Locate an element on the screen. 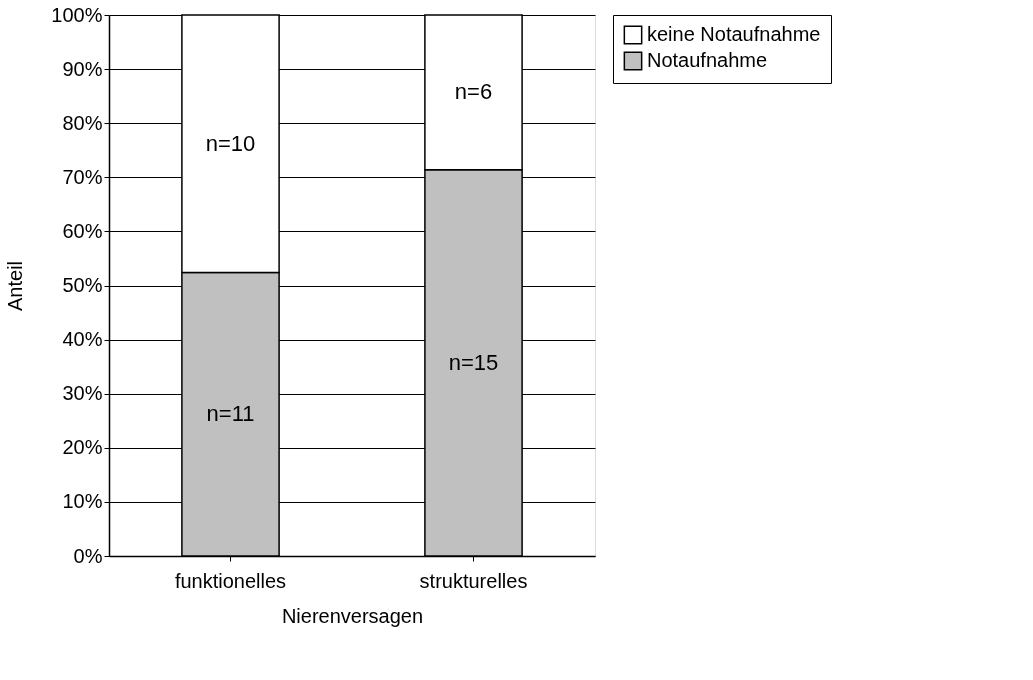  annotation: n=6 is located at coordinates (473, 92).